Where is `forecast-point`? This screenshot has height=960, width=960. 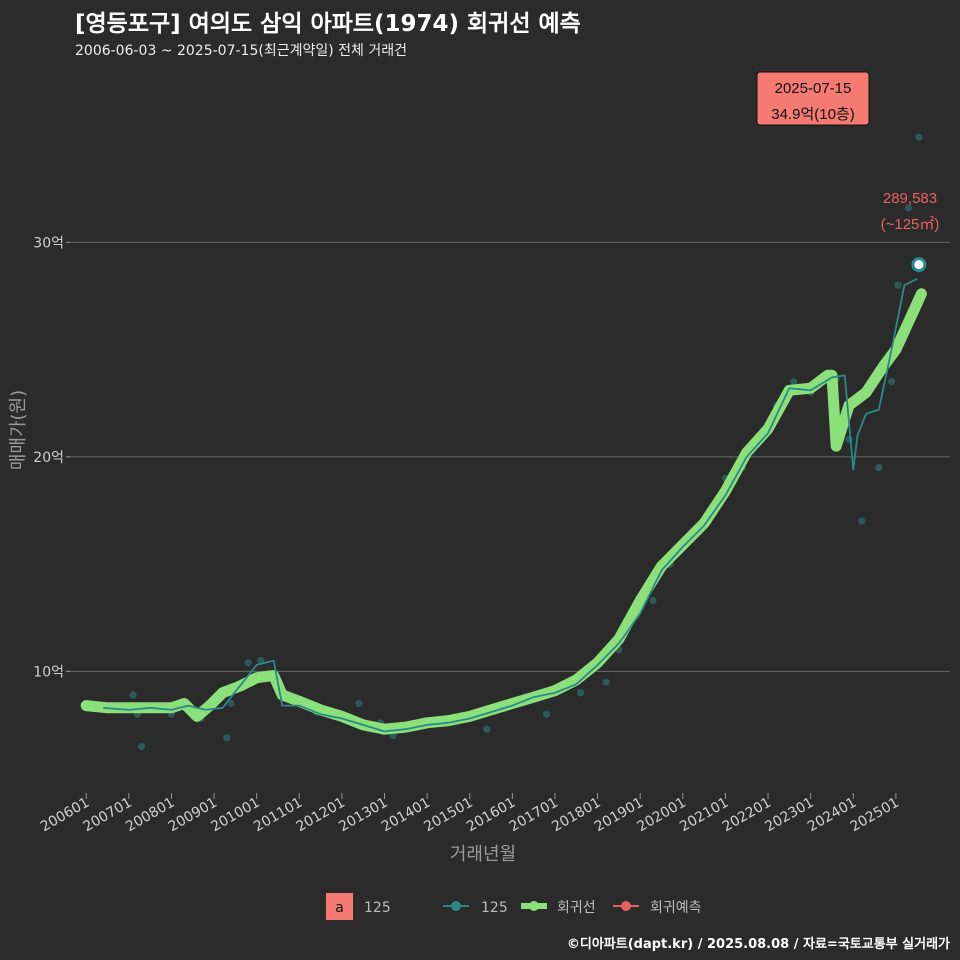
forecast-point is located at coordinates (919, 265).